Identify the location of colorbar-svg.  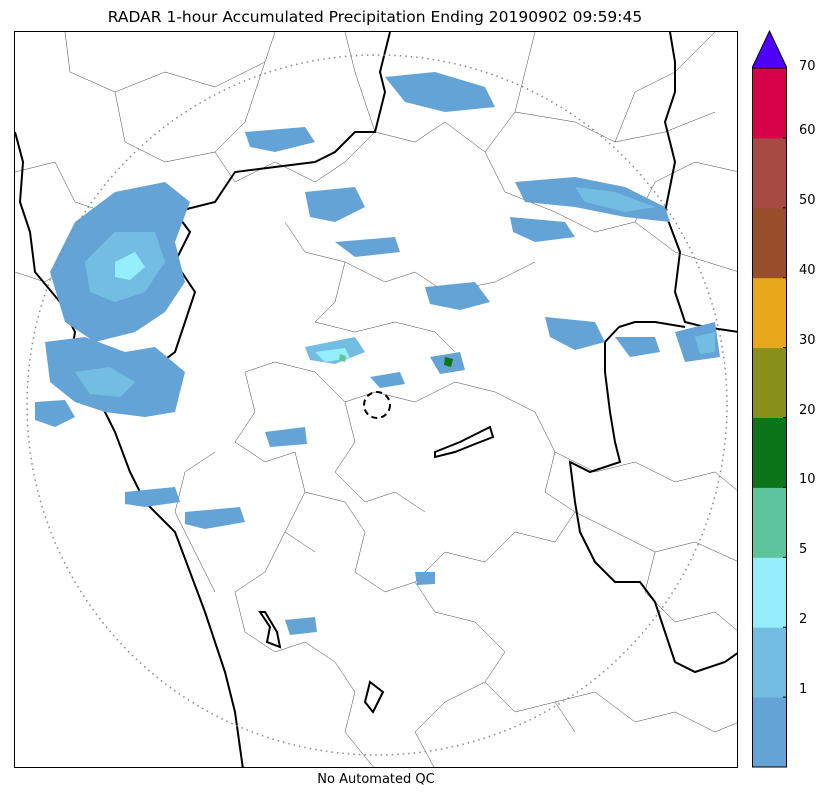
(769, 399).